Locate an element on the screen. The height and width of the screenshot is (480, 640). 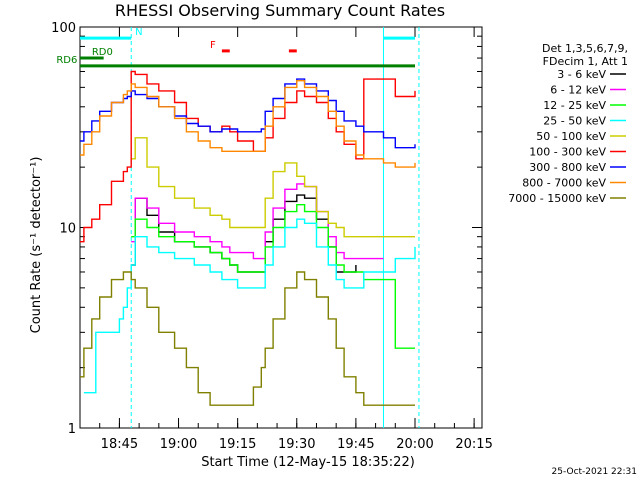
y-axis-label: Count Rate (s⁻¹ detector⁻¹) is located at coordinates (36, 245).